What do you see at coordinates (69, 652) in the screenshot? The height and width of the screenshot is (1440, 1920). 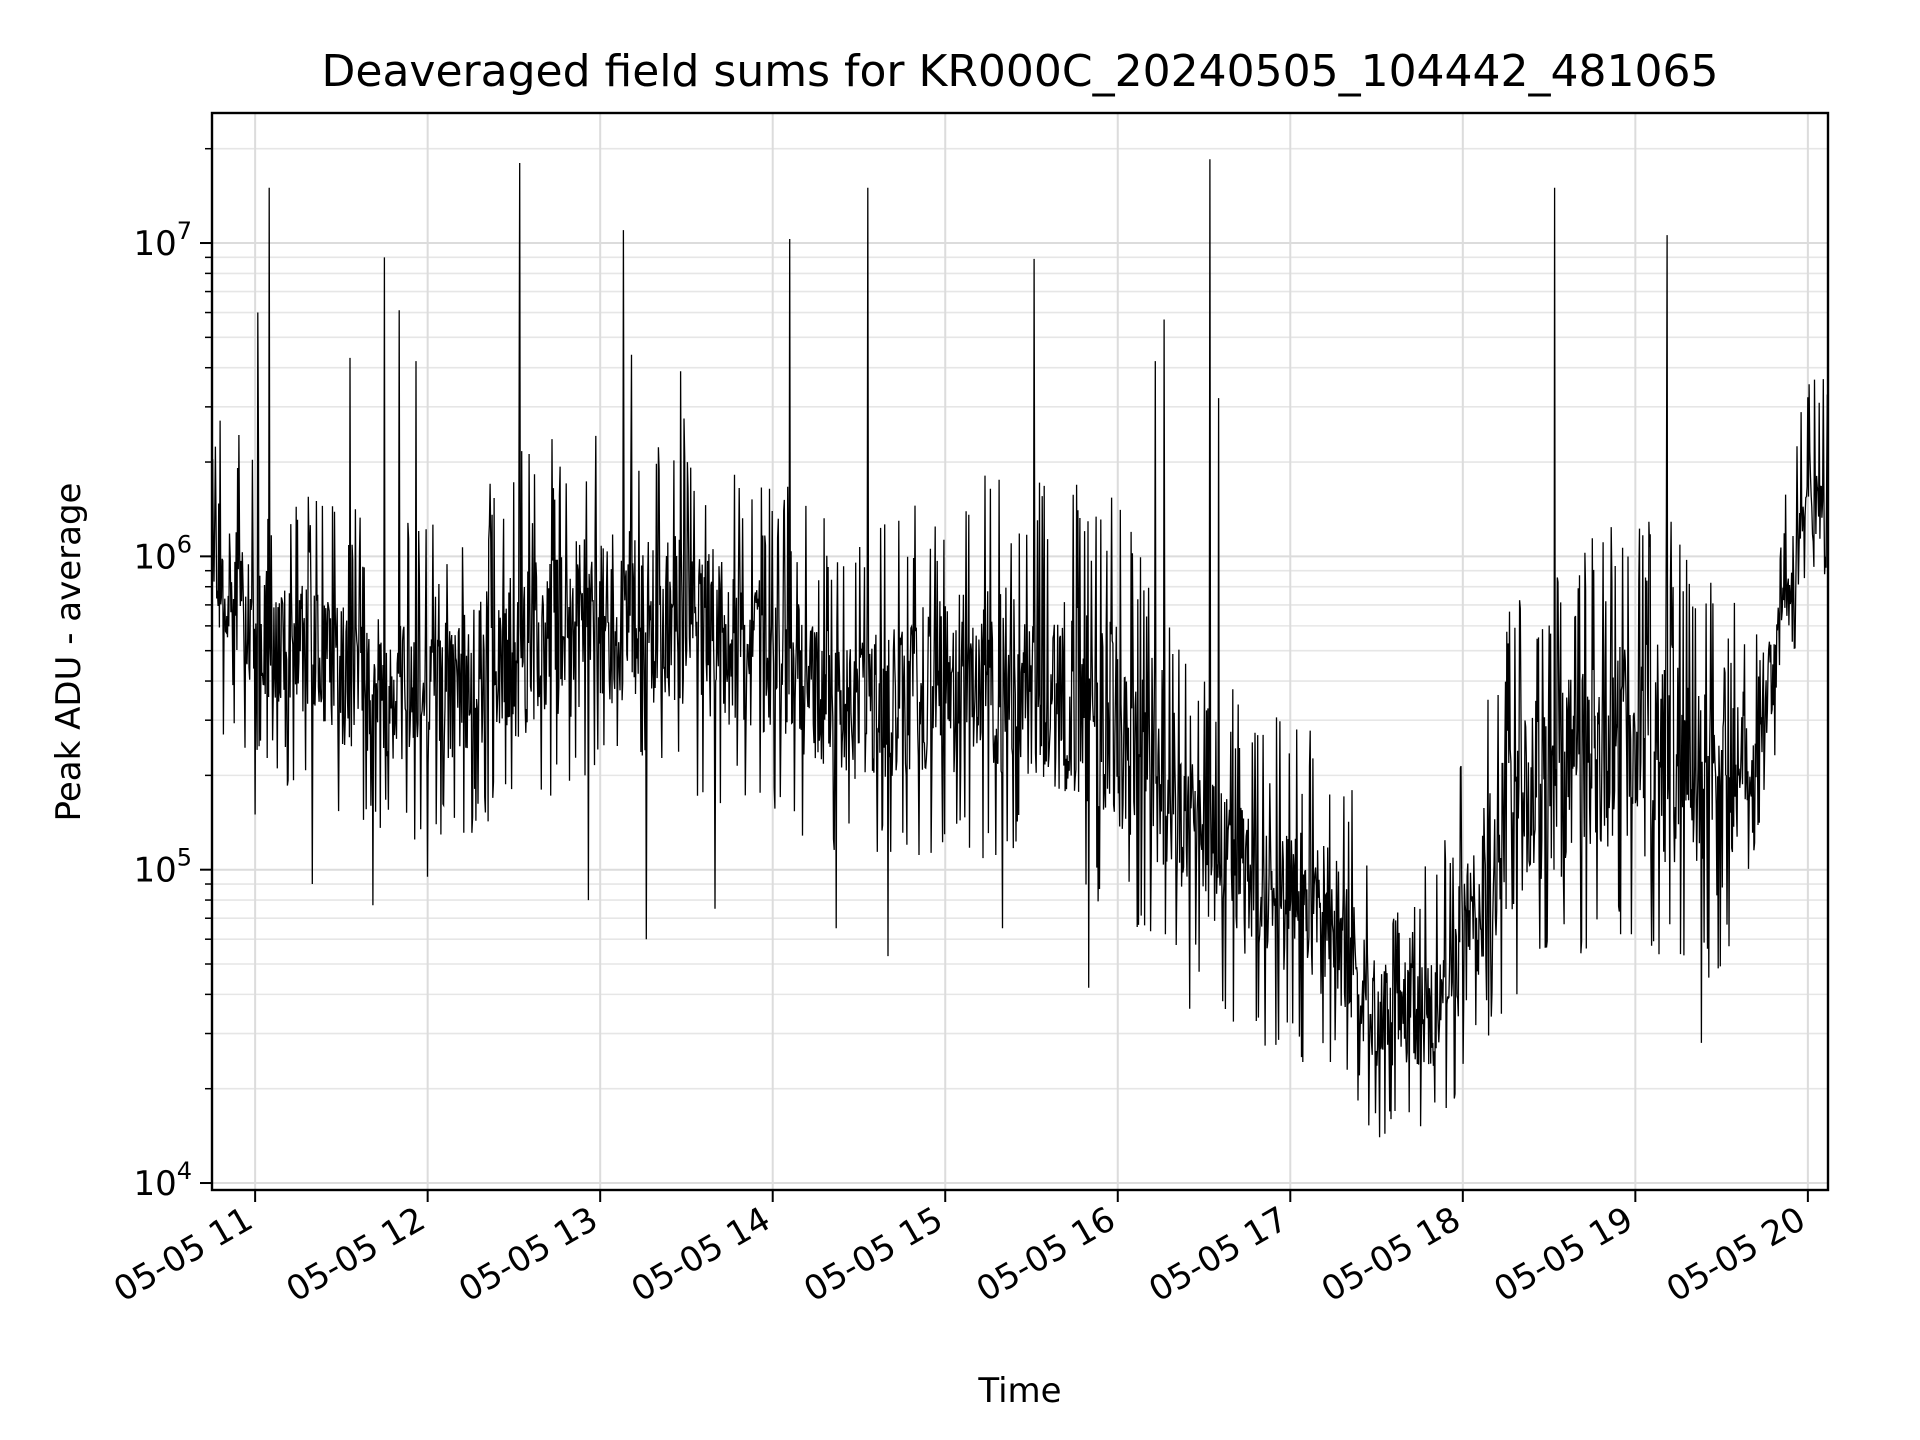 I see `y-axis-label: Peak ADU - average` at bounding box center [69, 652].